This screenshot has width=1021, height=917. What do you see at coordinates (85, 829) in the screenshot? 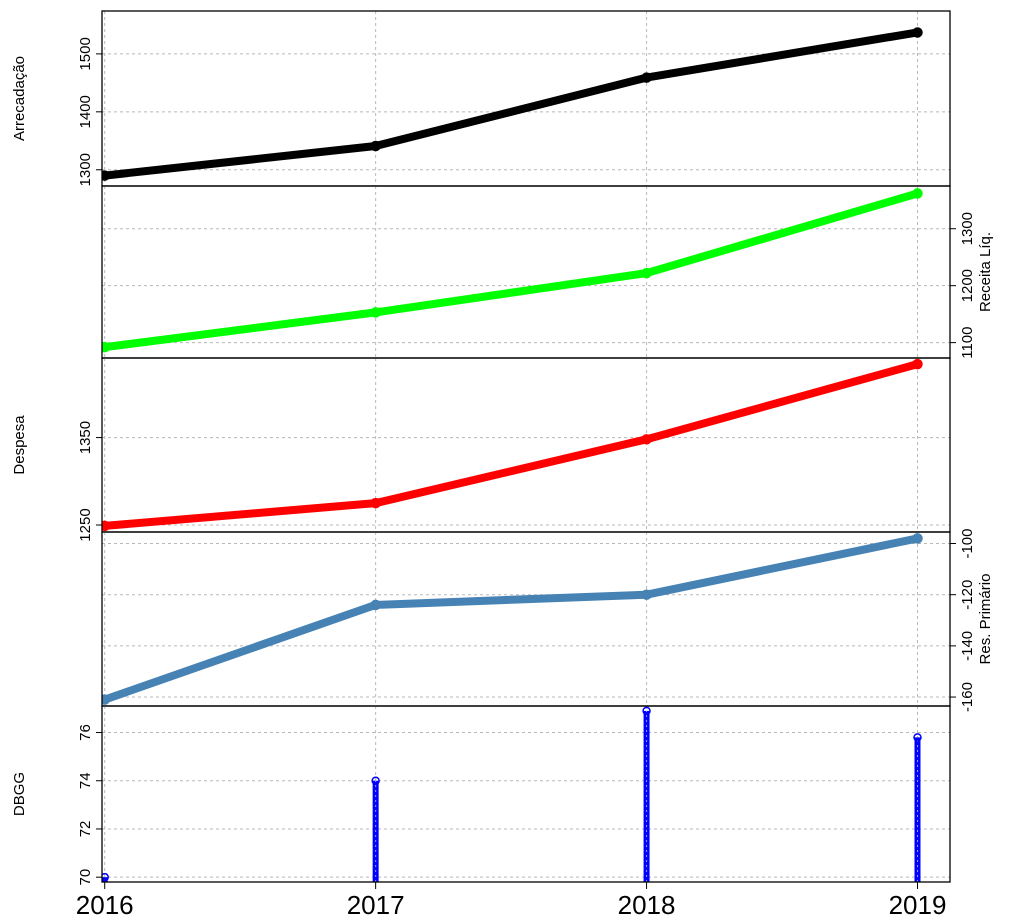
I see `y-tick-label: 72` at bounding box center [85, 829].